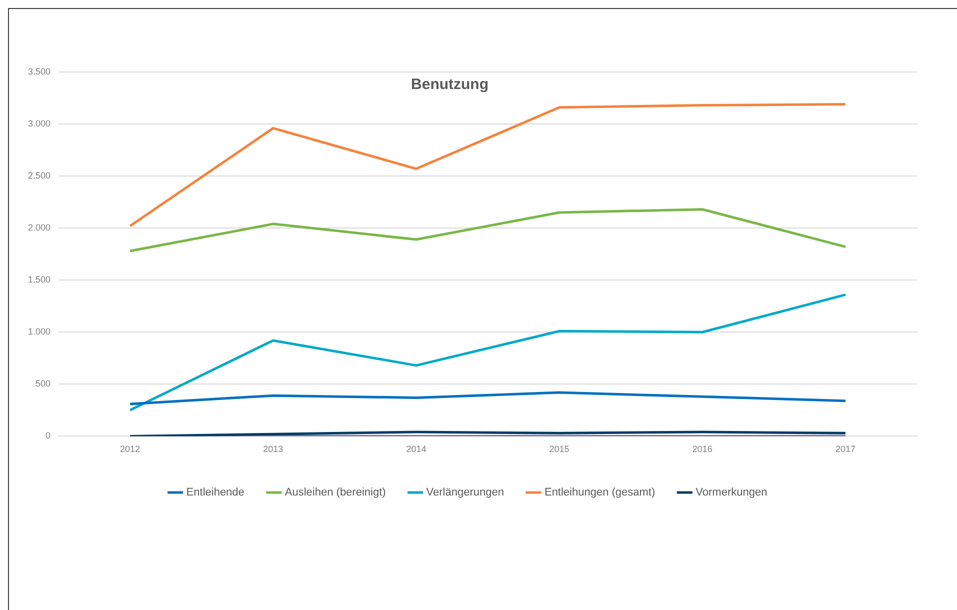 Image resolution: width=957 pixels, height=610 pixels. I want to click on x-tick-label: 2012, so click(130, 449).